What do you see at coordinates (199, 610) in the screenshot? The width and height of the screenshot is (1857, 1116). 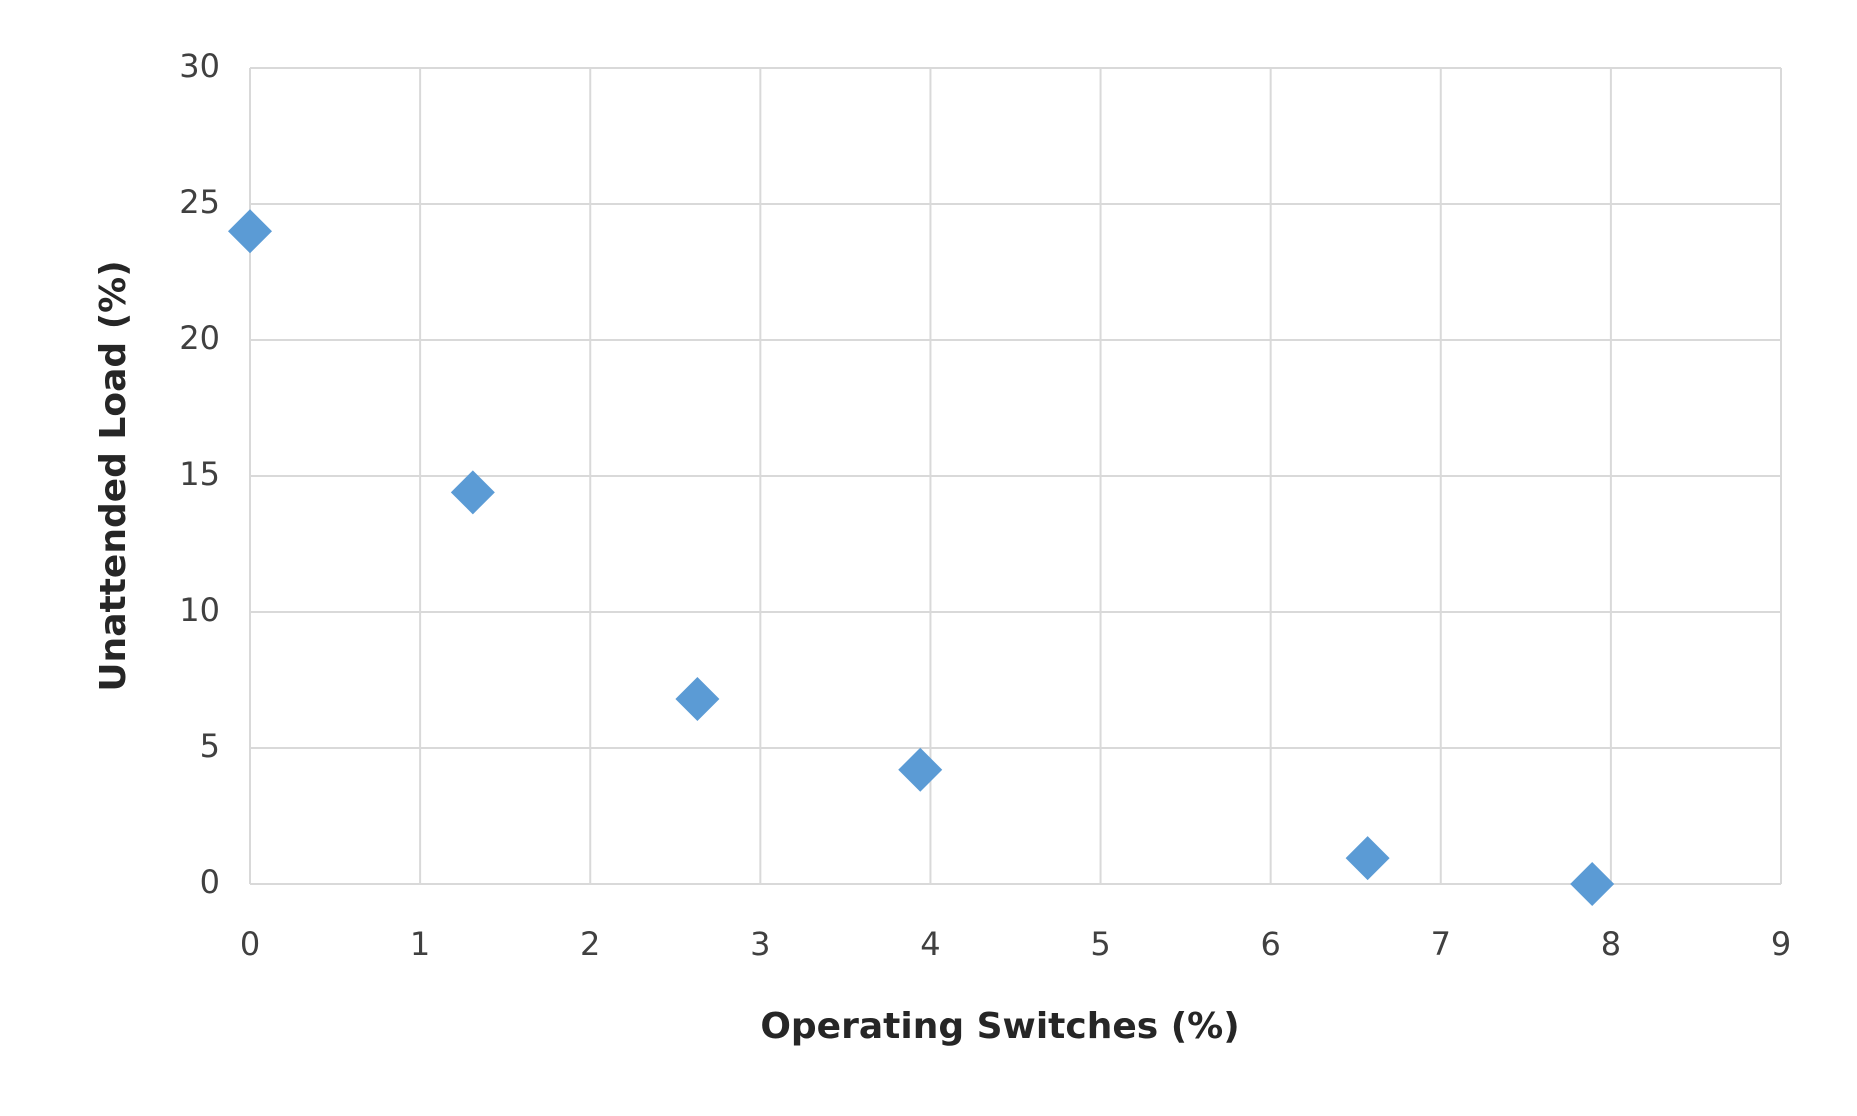 I see `y-tick-label: 10` at bounding box center [199, 610].